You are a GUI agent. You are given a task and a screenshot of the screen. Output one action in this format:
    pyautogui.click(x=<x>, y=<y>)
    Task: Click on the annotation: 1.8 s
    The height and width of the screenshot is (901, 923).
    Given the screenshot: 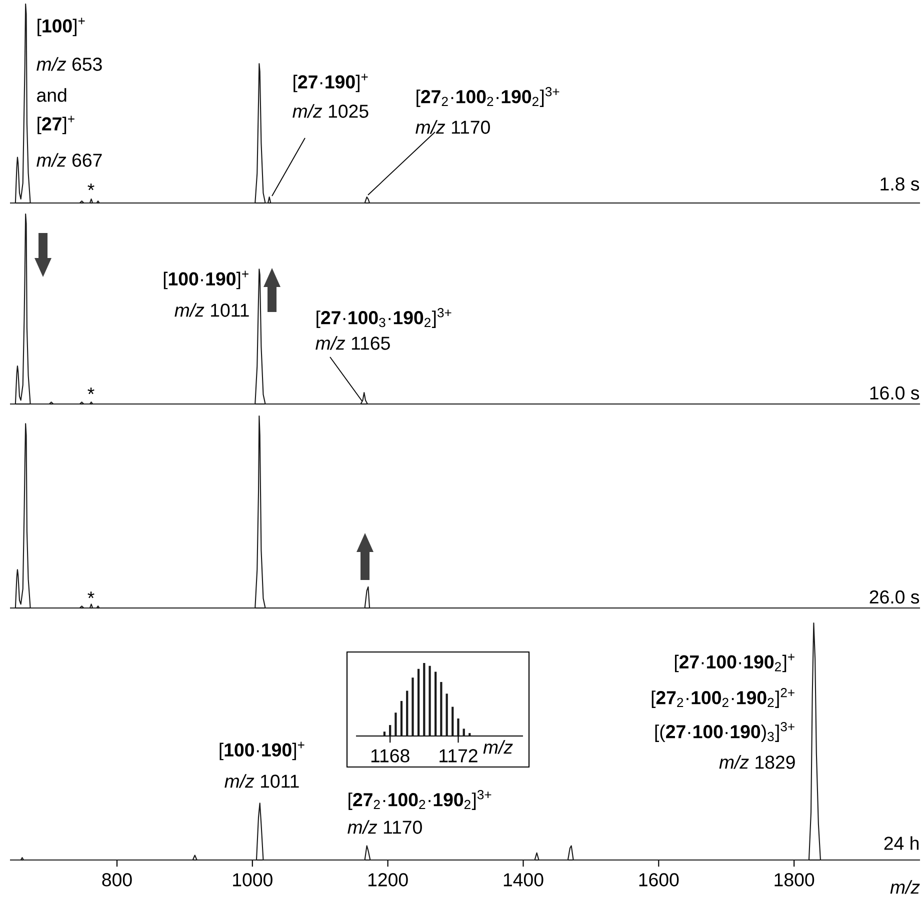 What is the action you would take?
    pyautogui.click(x=900, y=184)
    